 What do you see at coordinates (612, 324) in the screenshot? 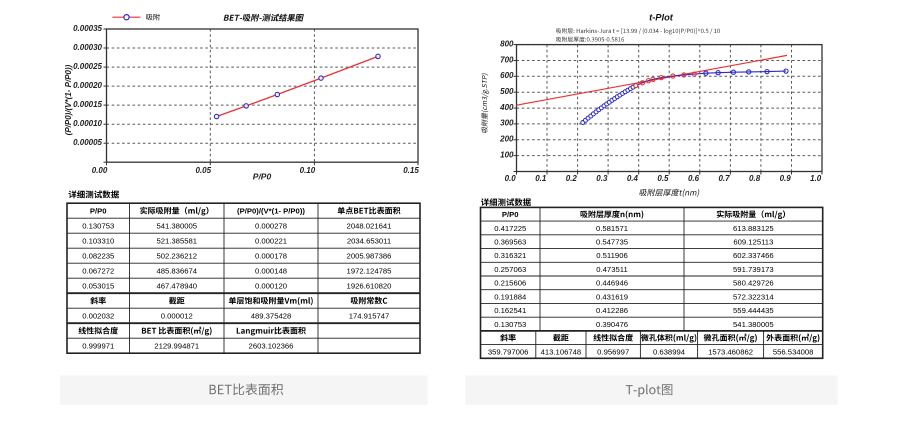
I see `svg-text: 0.390476` at bounding box center [612, 324].